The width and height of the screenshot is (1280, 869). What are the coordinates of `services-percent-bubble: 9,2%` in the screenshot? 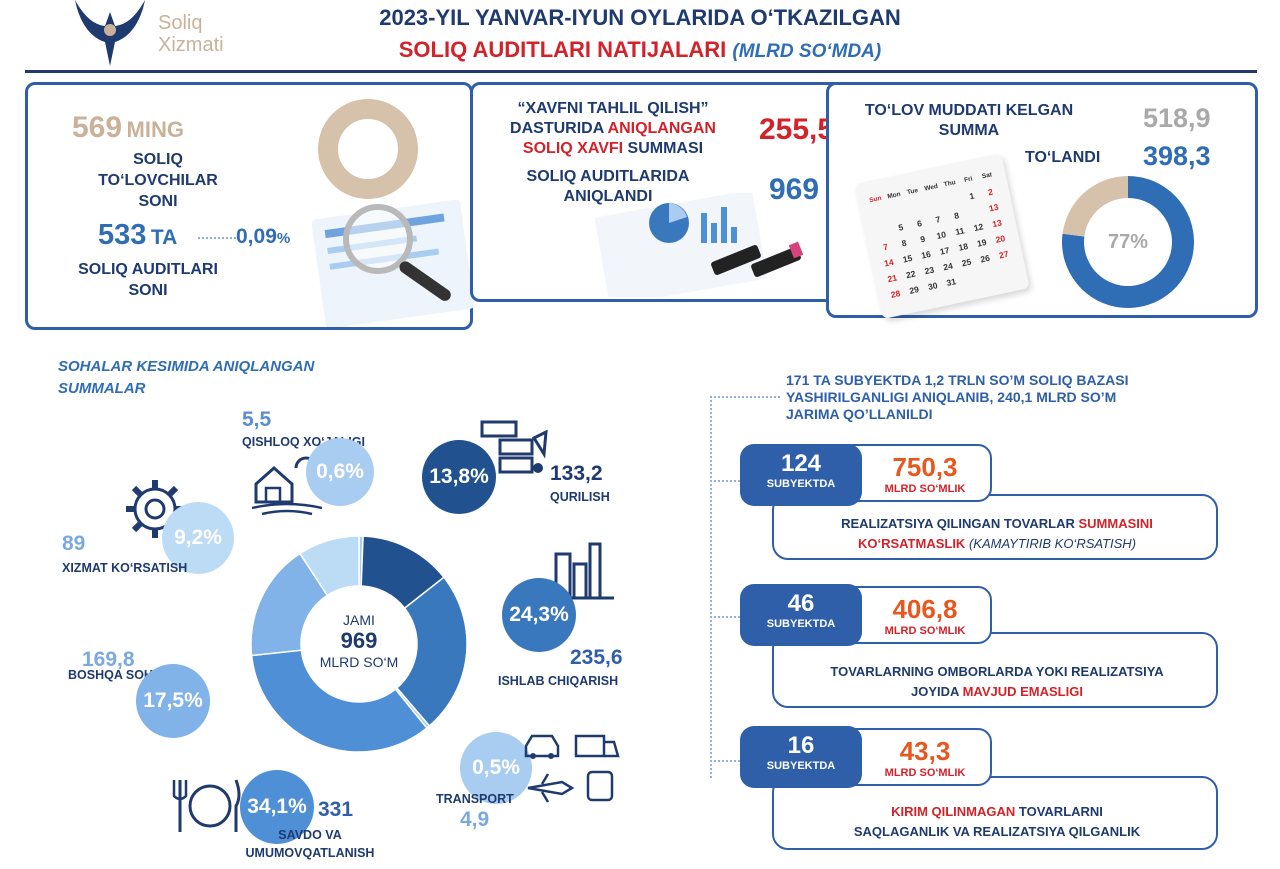 It's located at (198, 538).